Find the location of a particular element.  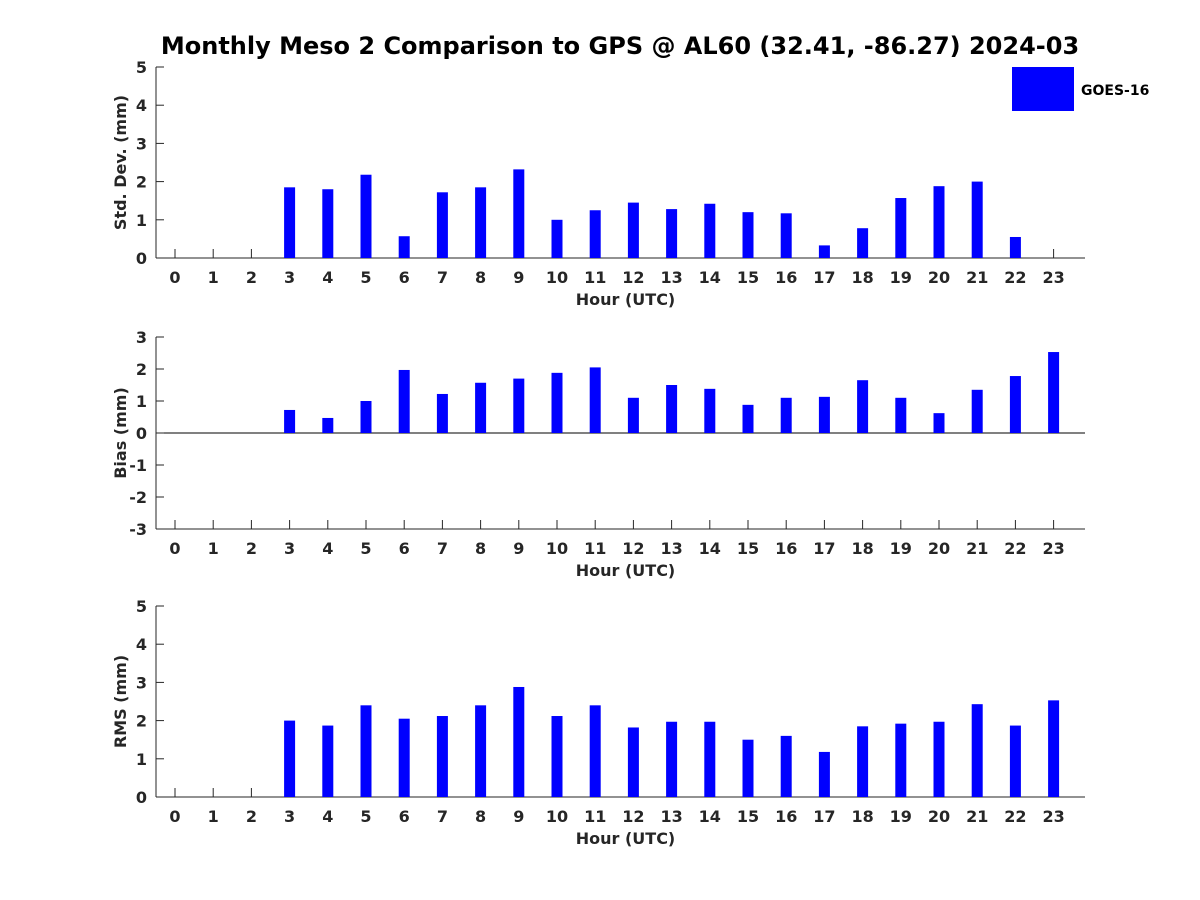

y-tick-label: -1 is located at coordinates (138, 465).